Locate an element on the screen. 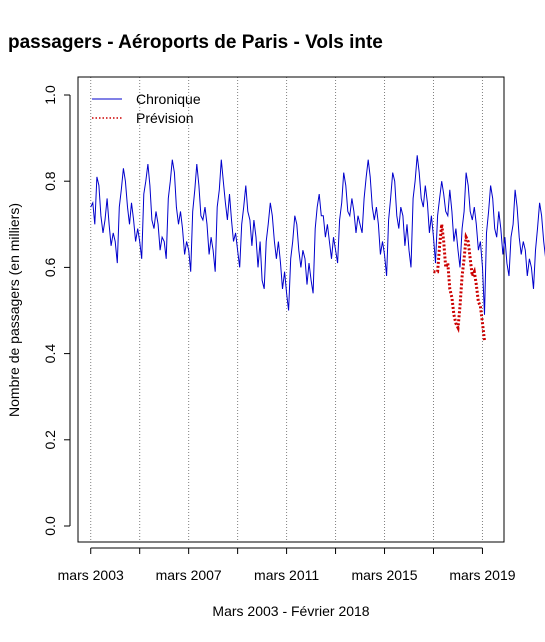 Image resolution: width=545 pixels, height=642 pixels. x-tick-label-3: mars 2015 is located at coordinates (384, 575).